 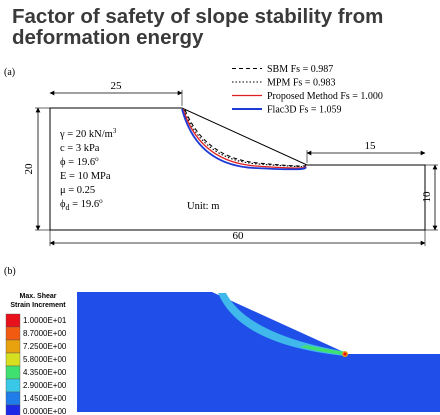 I want to click on colorbar-label: 1.0000E+01, so click(x=45, y=320).